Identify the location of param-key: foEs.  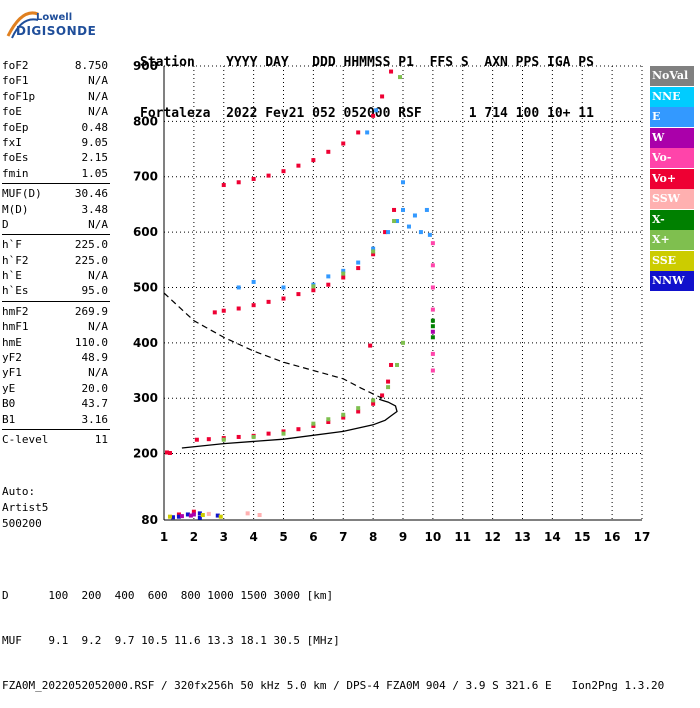
(15, 158).